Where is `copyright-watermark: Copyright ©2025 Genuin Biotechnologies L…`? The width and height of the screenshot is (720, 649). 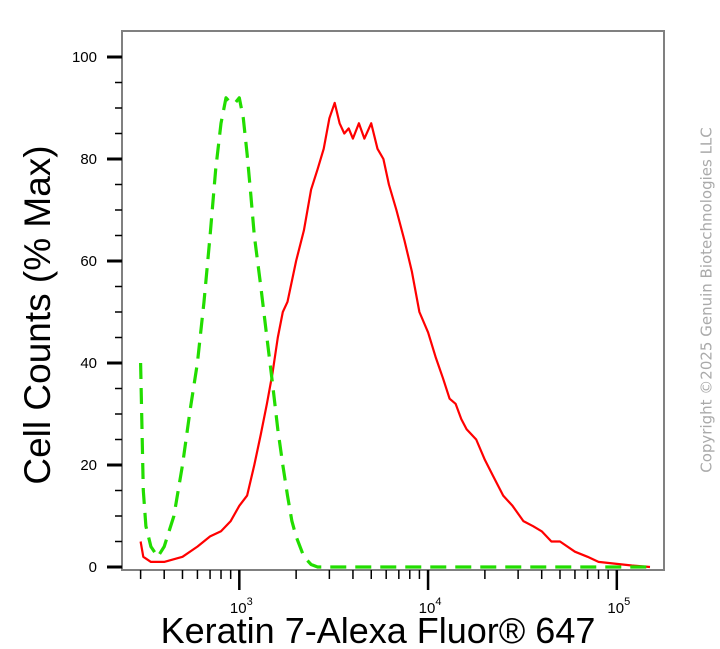 copyright-watermark: Copyright ©2025 Genuin Biotechnologies L… is located at coordinates (707, 300).